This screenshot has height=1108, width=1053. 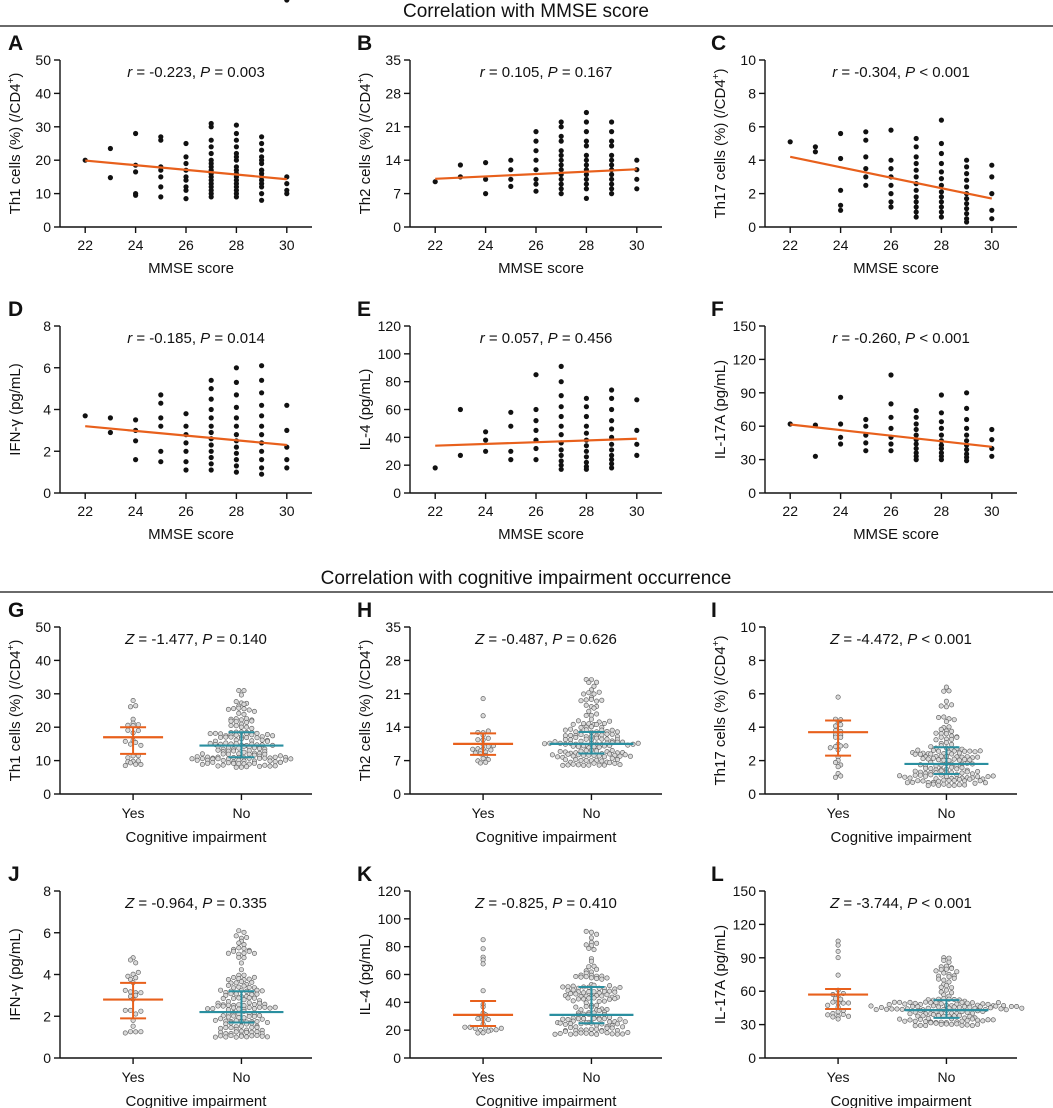 What do you see at coordinates (790, 245) in the screenshot?
I see `panel-c-x-tick-label: 22` at bounding box center [790, 245].